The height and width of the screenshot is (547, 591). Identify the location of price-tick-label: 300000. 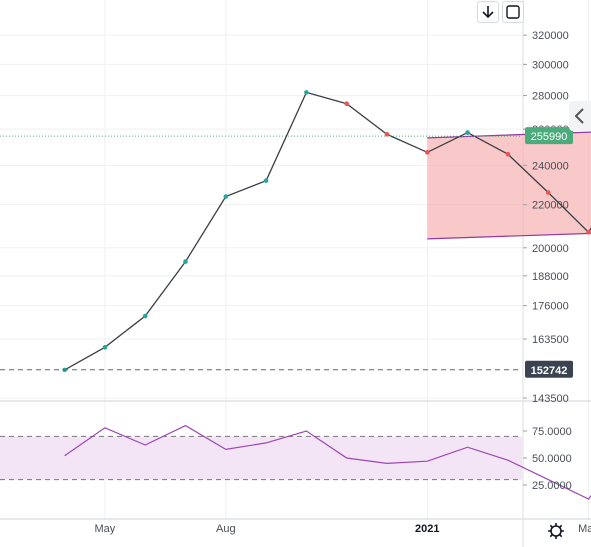
(550, 65).